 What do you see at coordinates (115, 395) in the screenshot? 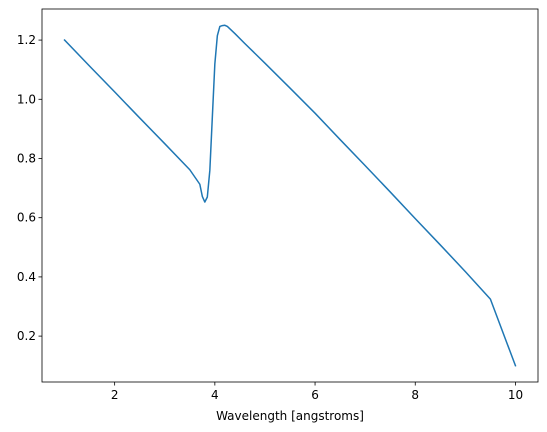
I see `x-tick-label: 2` at bounding box center [115, 395].